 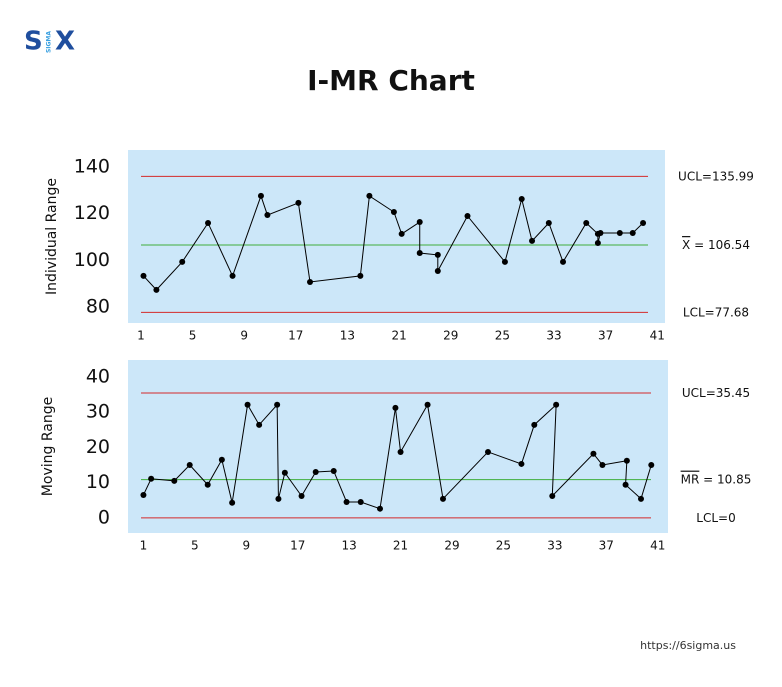 What do you see at coordinates (52, 236) in the screenshot?
I see `y-axis-title: Individual Range` at bounding box center [52, 236].